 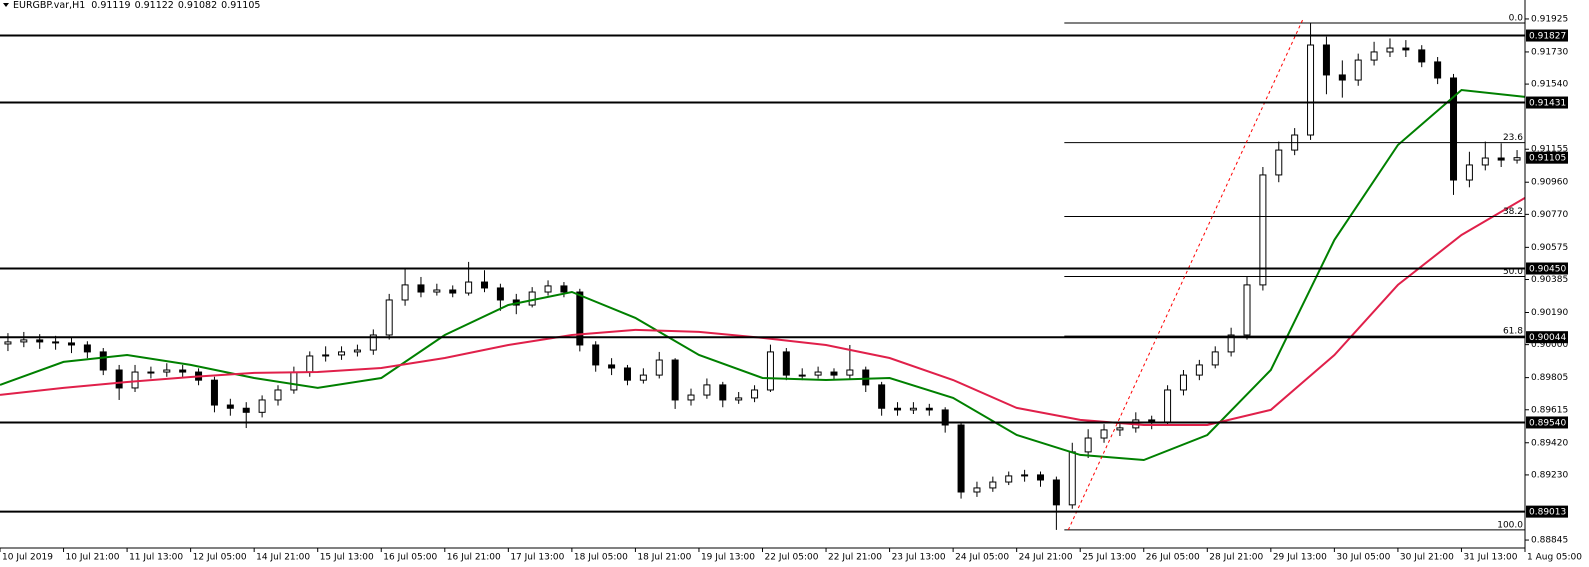 What do you see at coordinates (1490, 558) in the screenshot?
I see `x-tick-label: 31 Jul 13:00` at bounding box center [1490, 558].